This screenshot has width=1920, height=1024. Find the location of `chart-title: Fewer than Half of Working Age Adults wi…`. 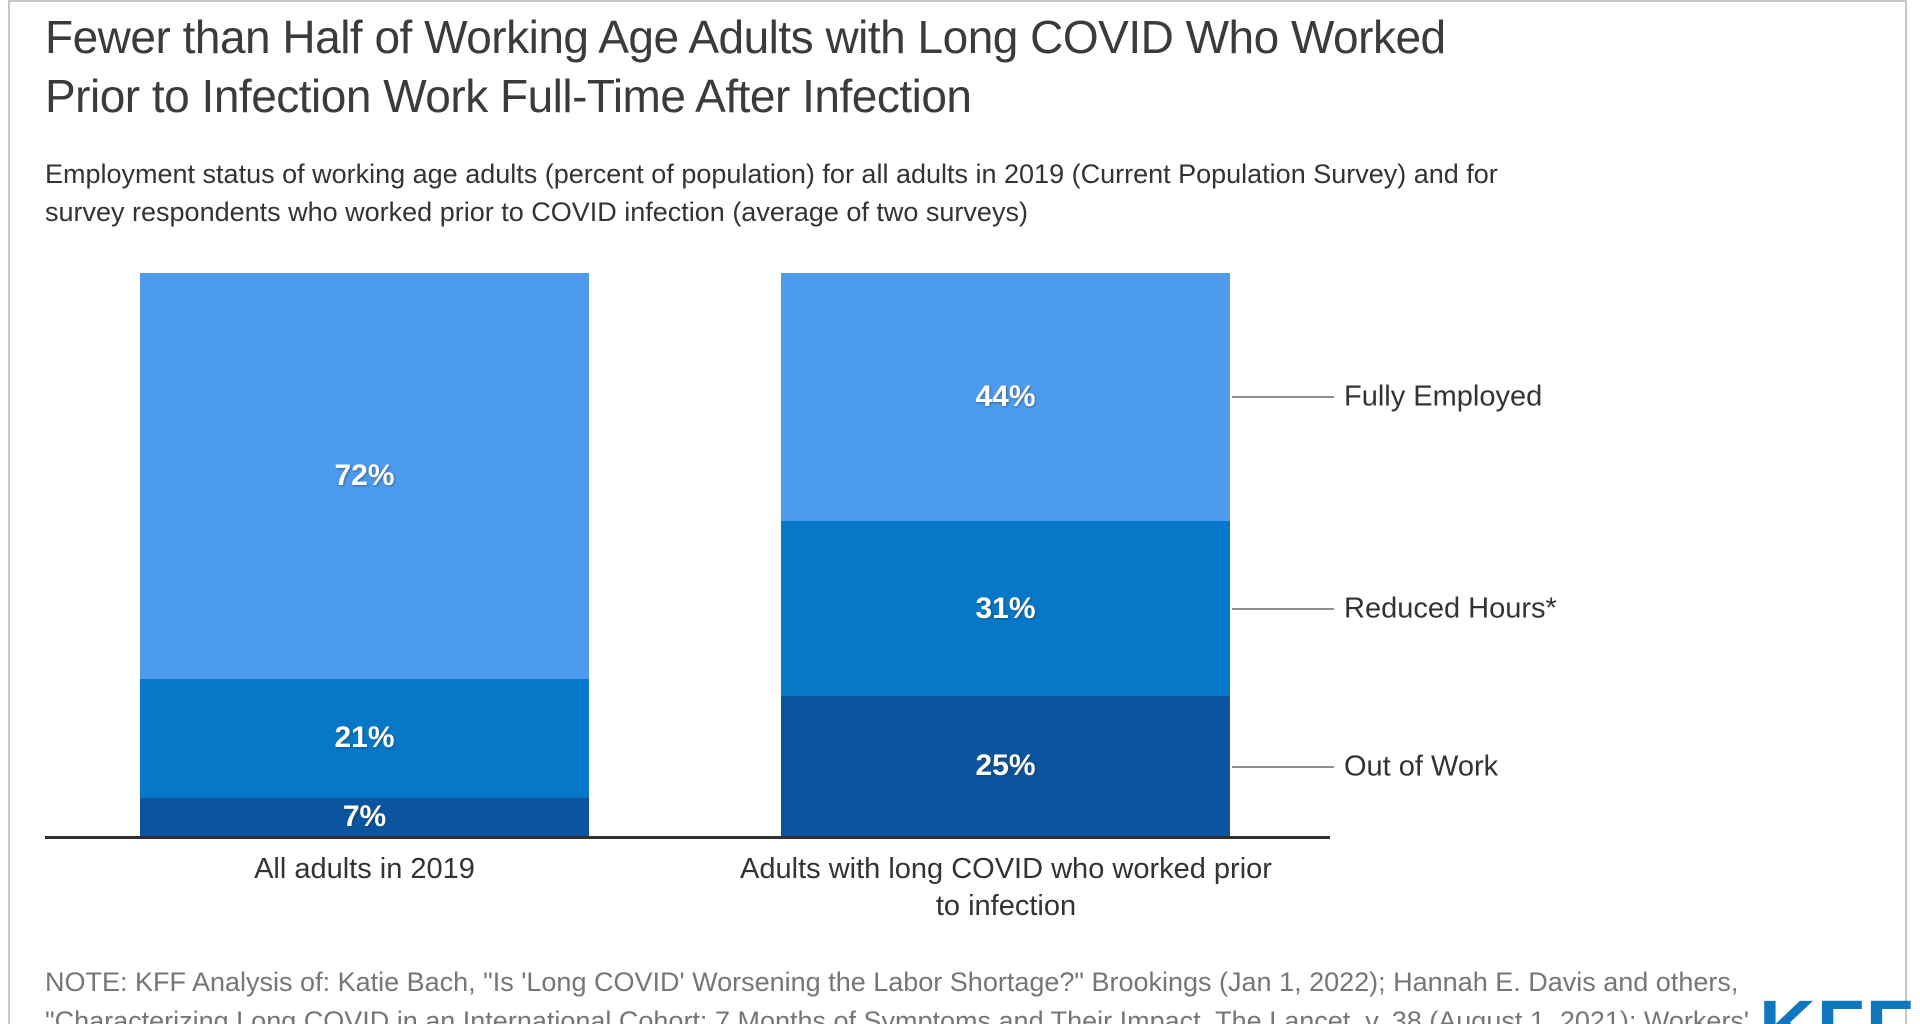

chart-title: Fewer than Half of Working Age Adults wi… is located at coordinates (955, 67).